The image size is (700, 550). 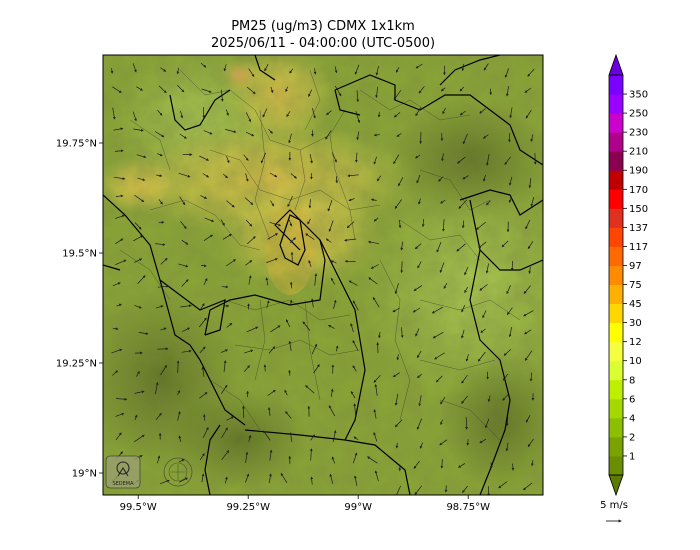 I want to click on lon-tick-label: 99.5°W, so click(x=138, y=507).